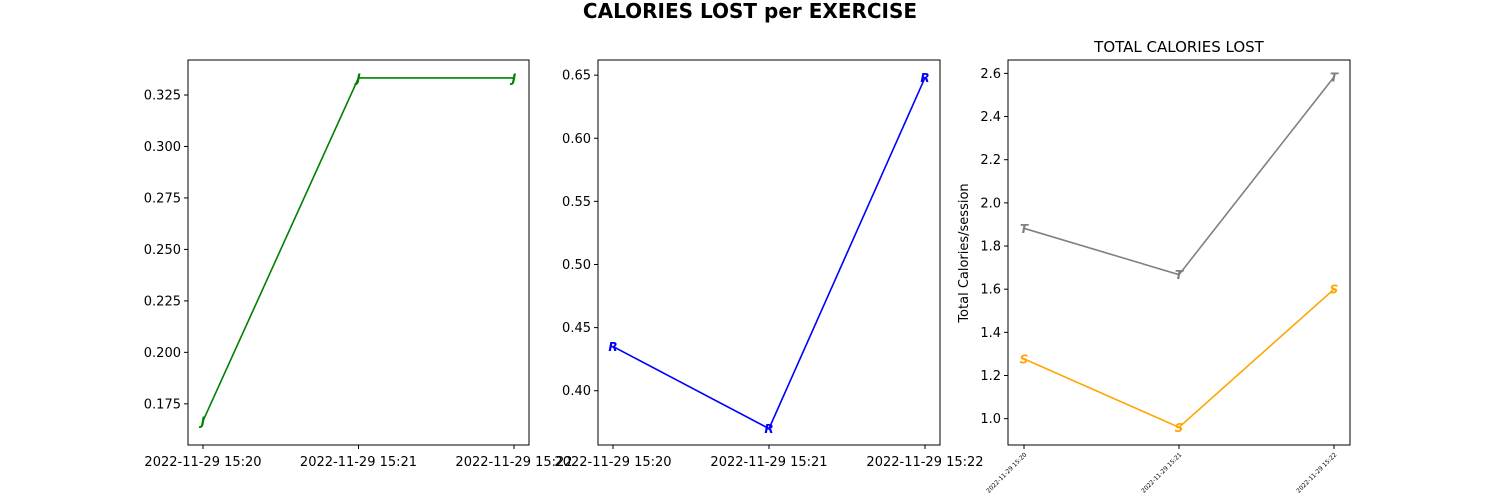 This screenshot has height=500, width=1500. Describe the element at coordinates (990, 247) in the screenshot. I see `y-tick-label: 1.8` at that location.